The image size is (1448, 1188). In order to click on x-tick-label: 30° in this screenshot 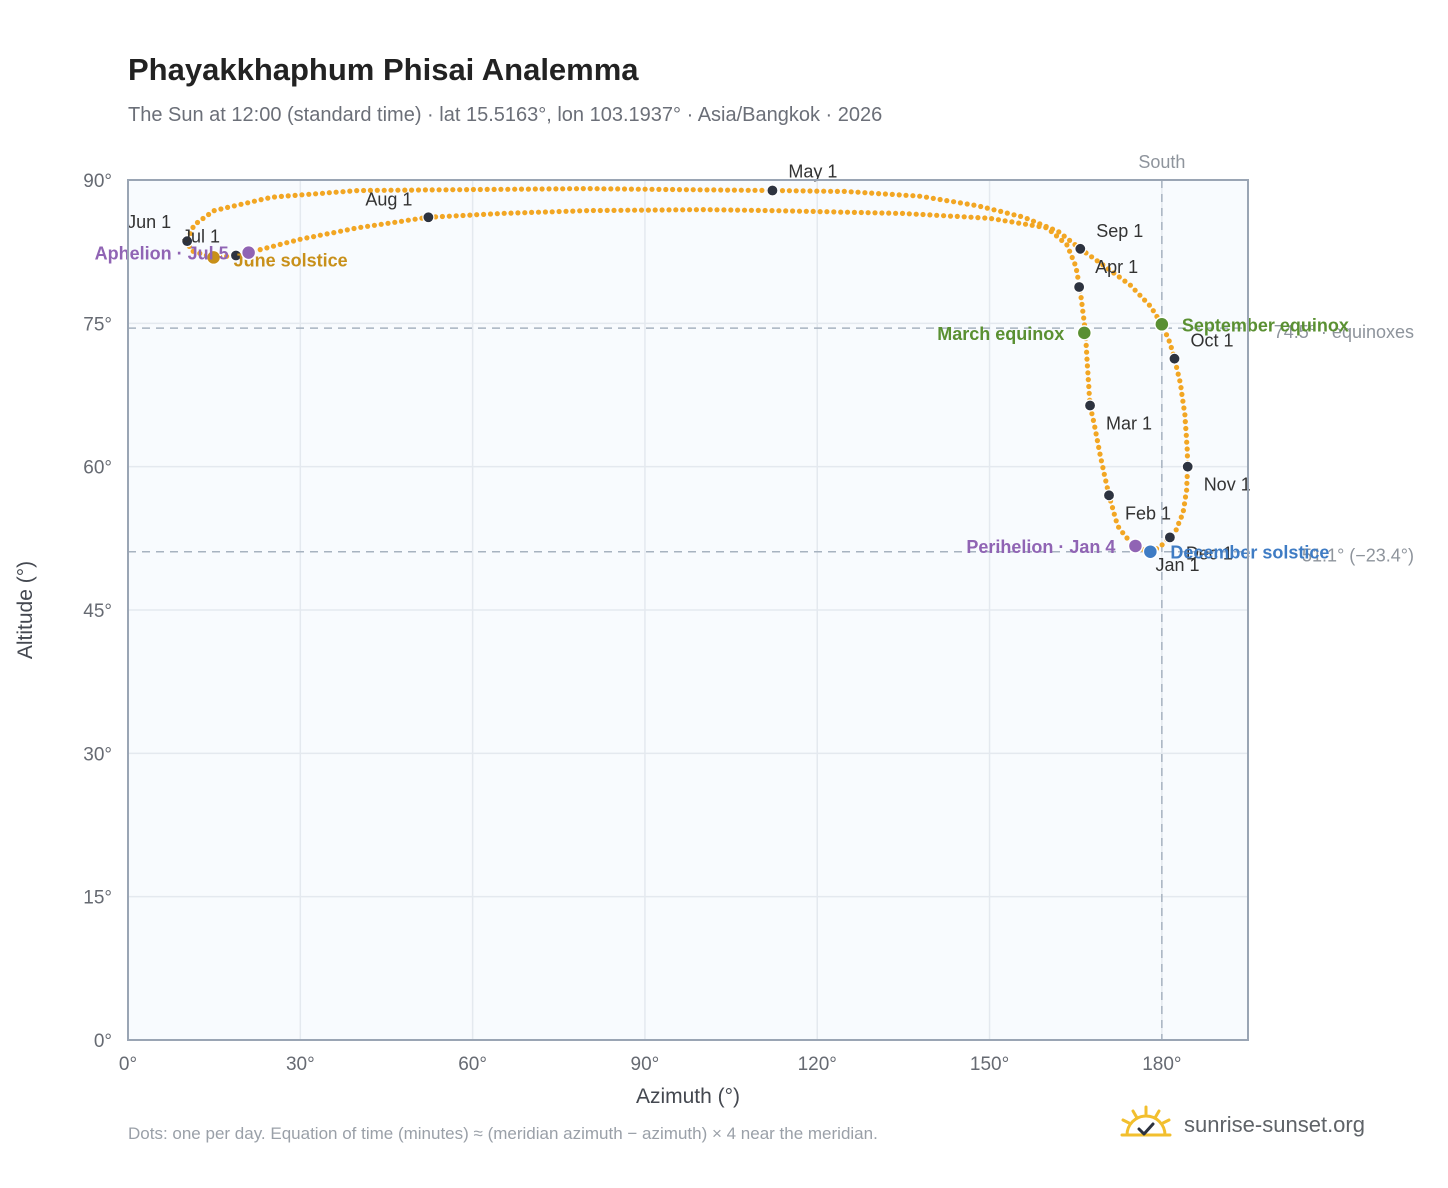, I will do `click(300, 1064)`.